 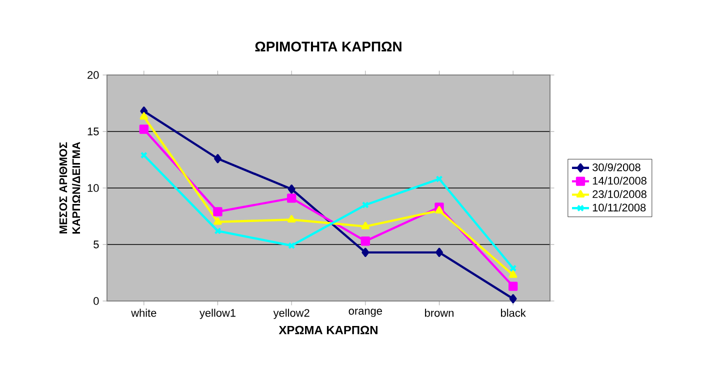 I want to click on x-tick-label: white, so click(x=143, y=312).